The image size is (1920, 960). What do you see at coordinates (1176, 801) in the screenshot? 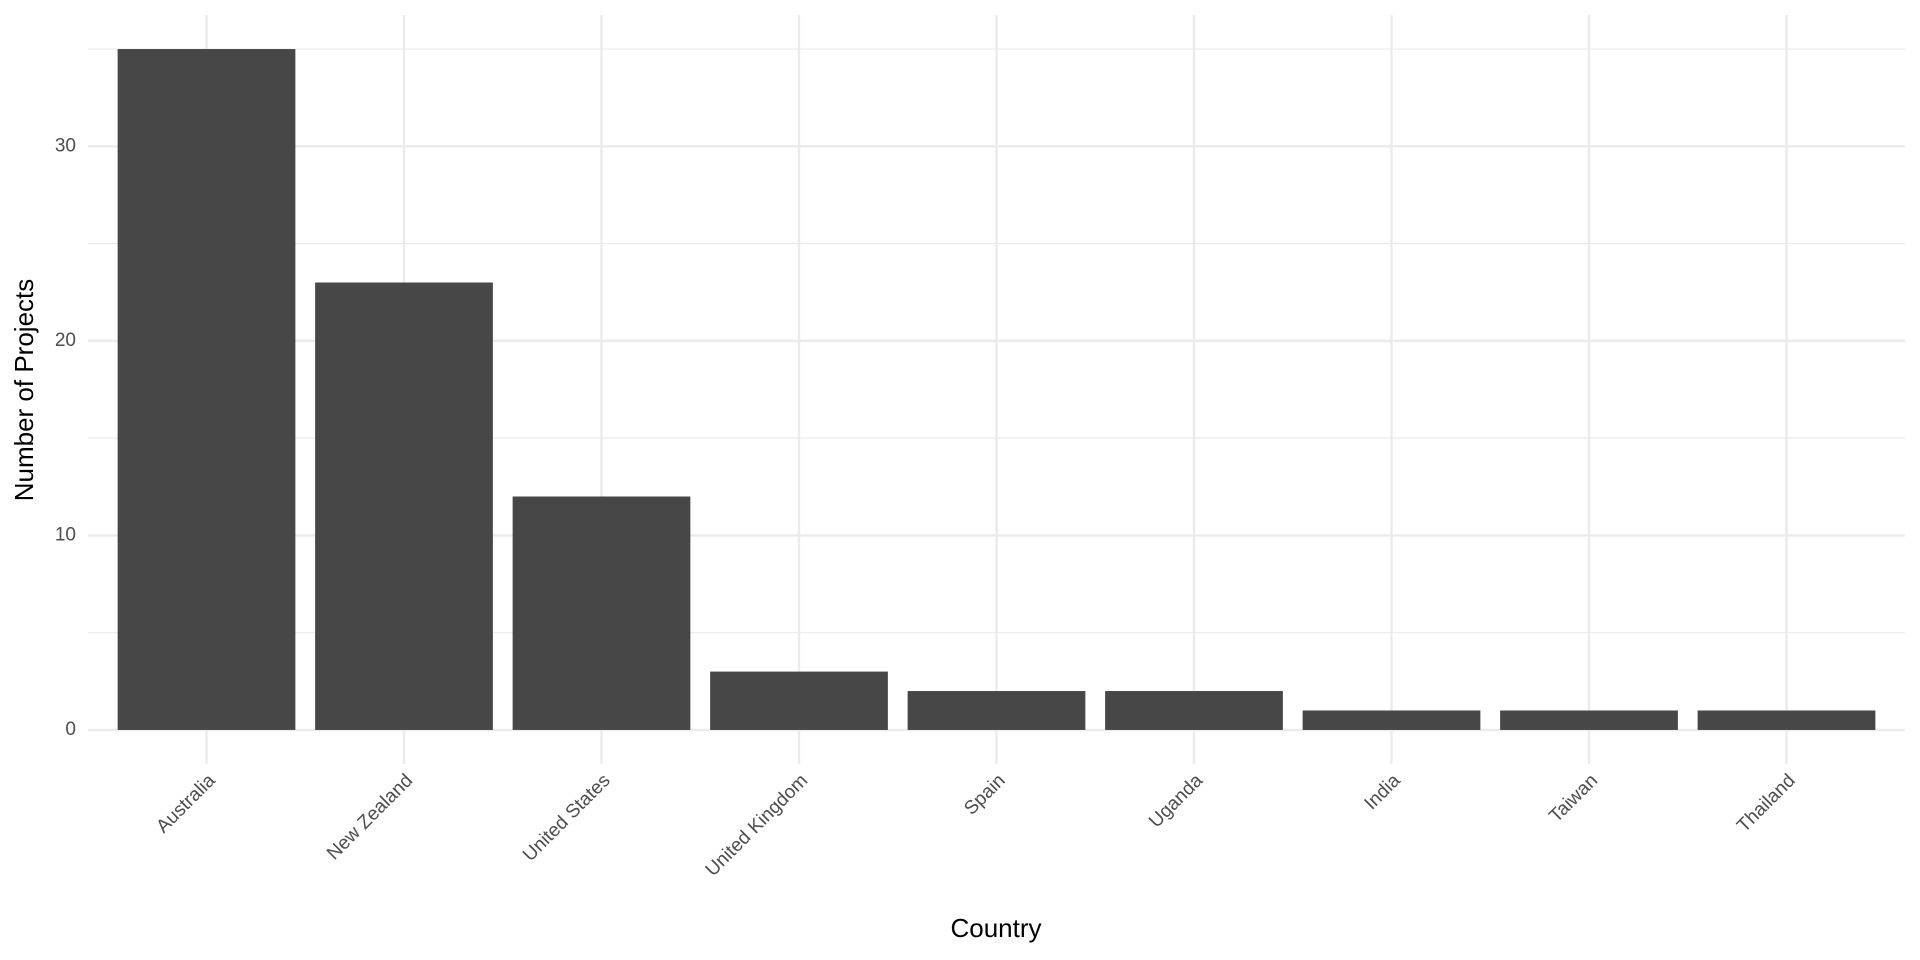
I see `x-tick-label: Uganda` at bounding box center [1176, 801].